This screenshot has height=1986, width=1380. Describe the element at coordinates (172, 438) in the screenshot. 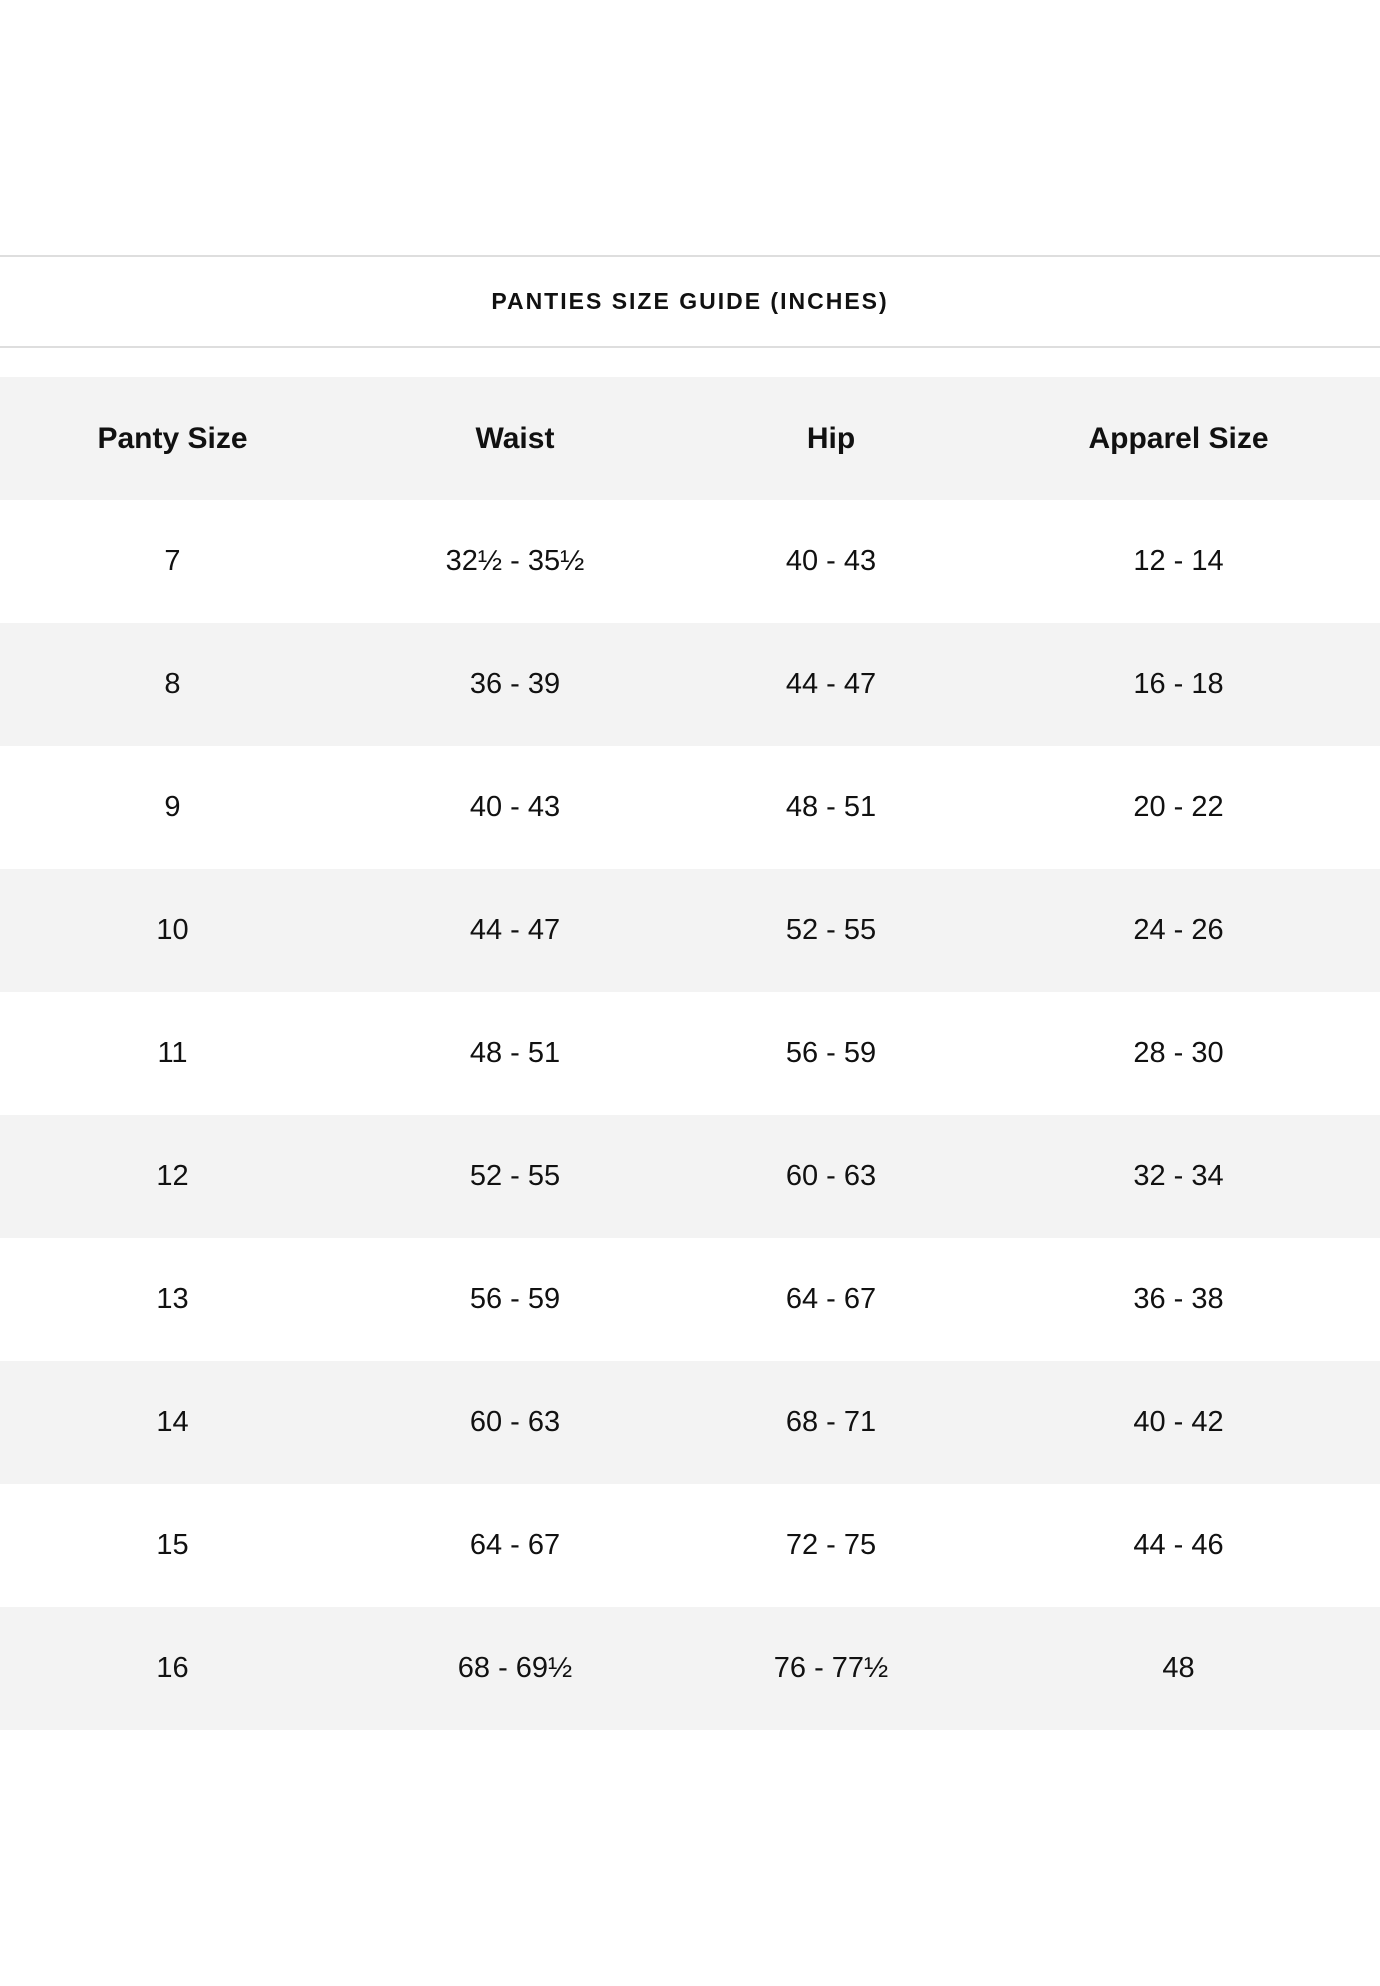

I see `header-panty-size: Panty Size` at that location.